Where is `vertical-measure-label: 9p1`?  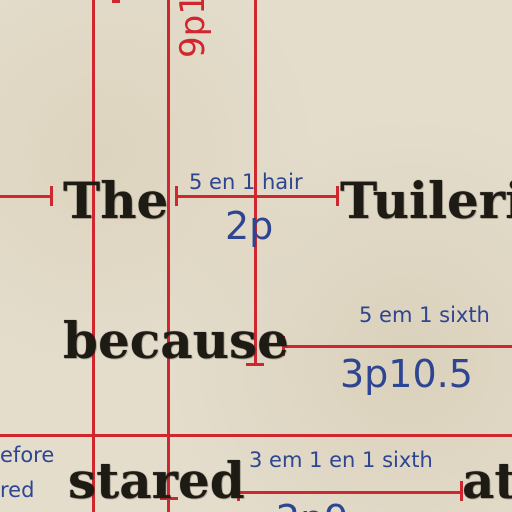
vertical-measure-label: 9p1 is located at coordinates (193, 29).